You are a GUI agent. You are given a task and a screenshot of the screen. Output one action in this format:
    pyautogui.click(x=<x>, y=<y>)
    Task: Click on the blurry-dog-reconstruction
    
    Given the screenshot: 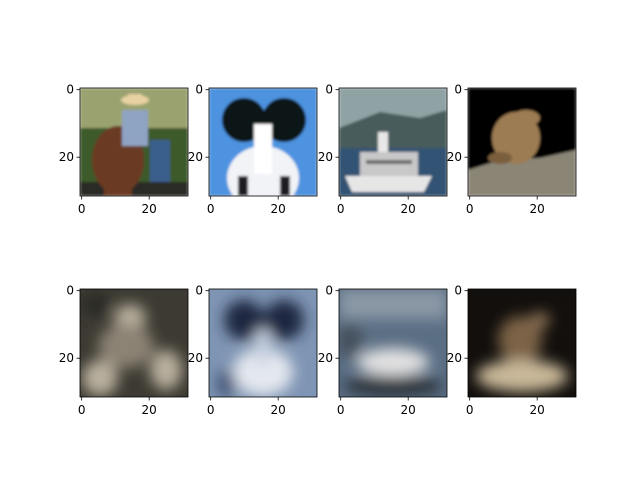 What is the action you would take?
    pyautogui.click(x=263, y=343)
    